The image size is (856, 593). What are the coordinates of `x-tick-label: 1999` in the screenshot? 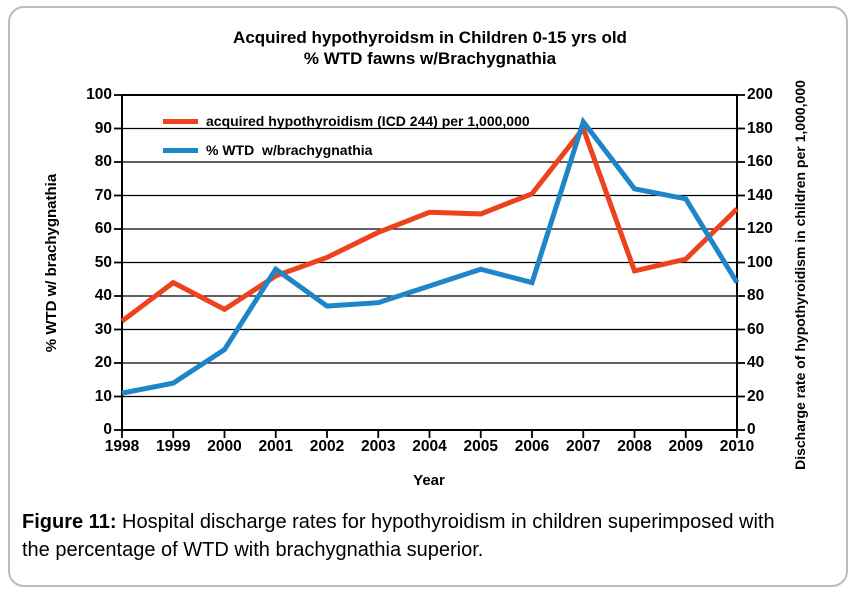 It's located at (173, 446).